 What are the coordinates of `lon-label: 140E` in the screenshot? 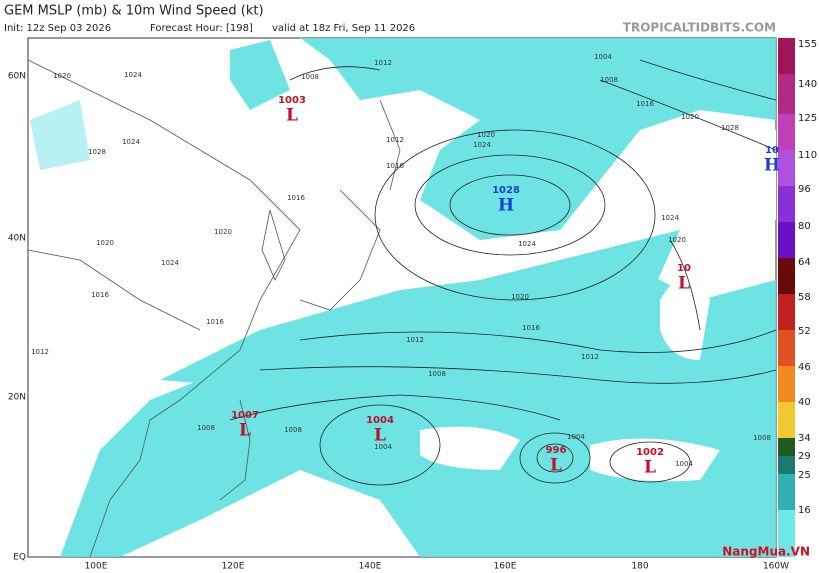 It's located at (370, 567).